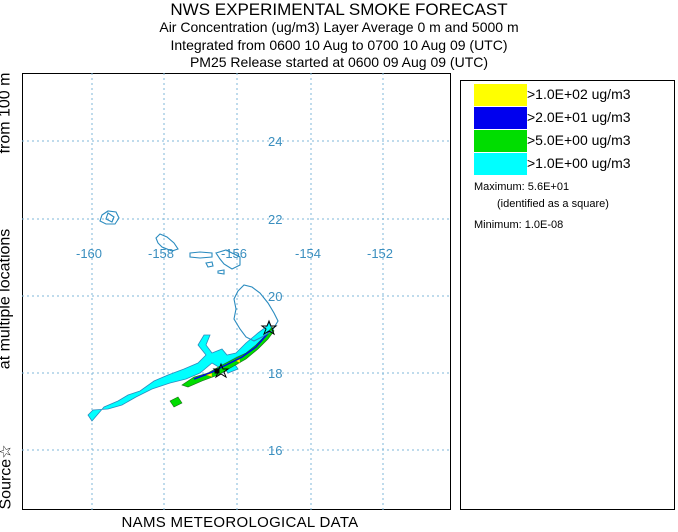  What do you see at coordinates (232, 355) in the screenshot?
I see `plume-blue-core` at bounding box center [232, 355].